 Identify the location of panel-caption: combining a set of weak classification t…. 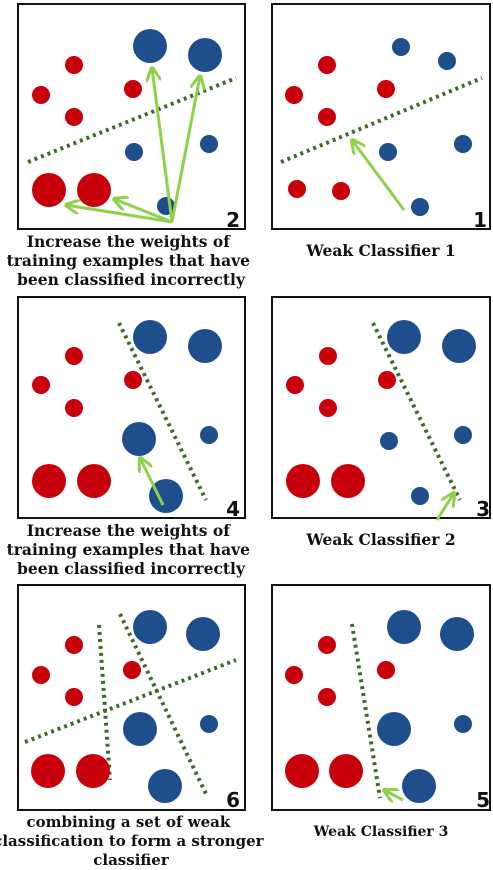
(134, 841).